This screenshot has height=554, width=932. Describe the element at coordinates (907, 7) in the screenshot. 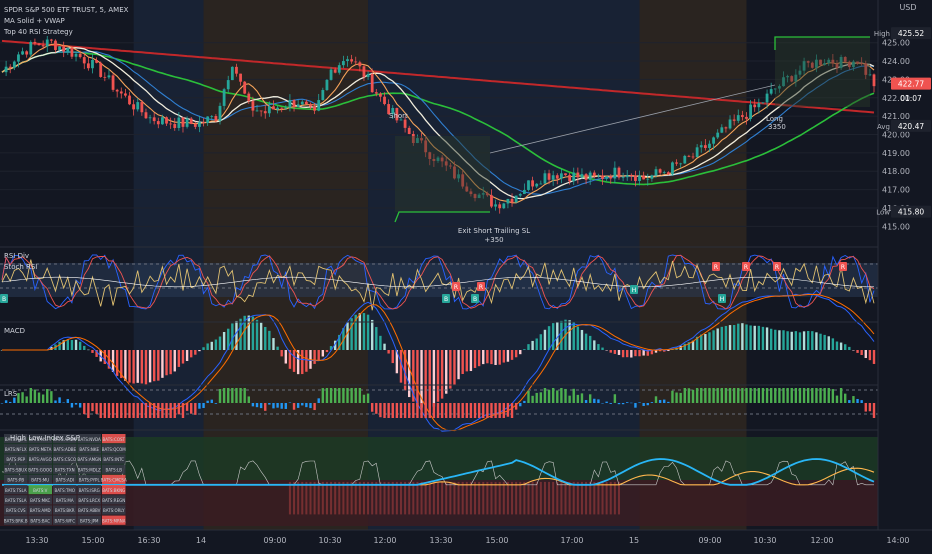

I see `currency-label: USD` at that location.